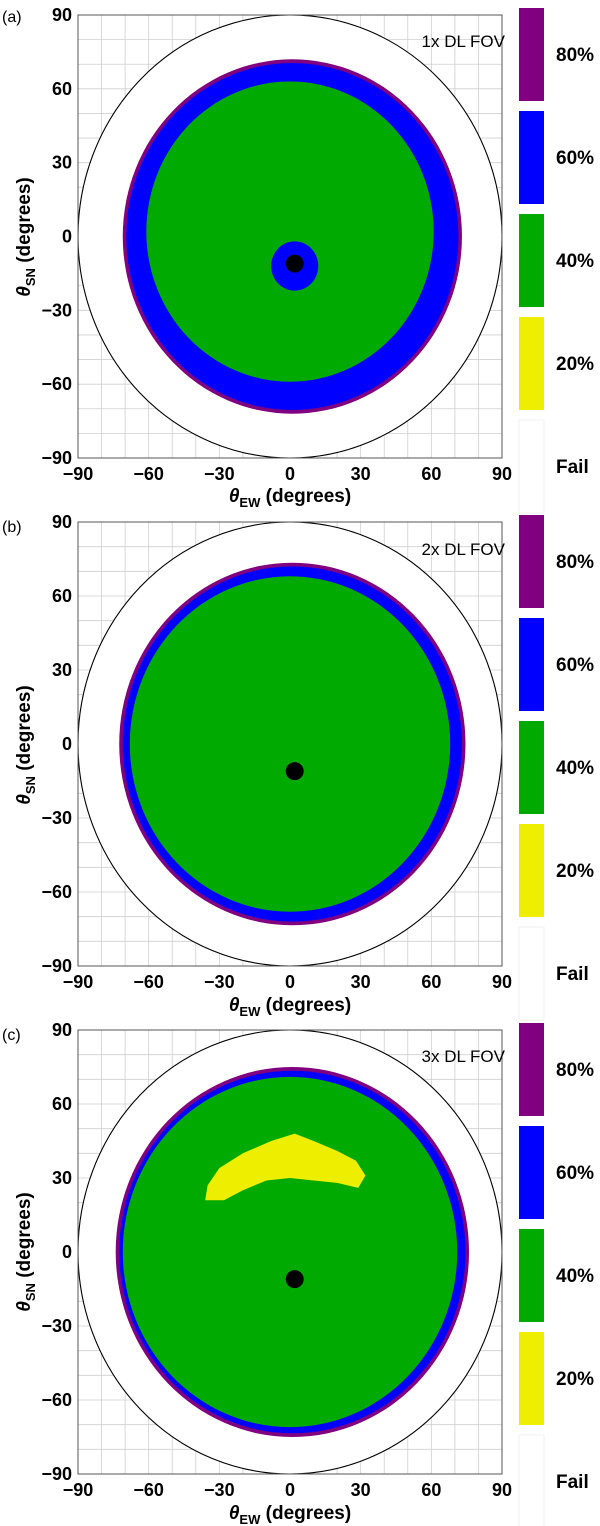  I want to click on panel-b-label: (b), so click(12, 527).